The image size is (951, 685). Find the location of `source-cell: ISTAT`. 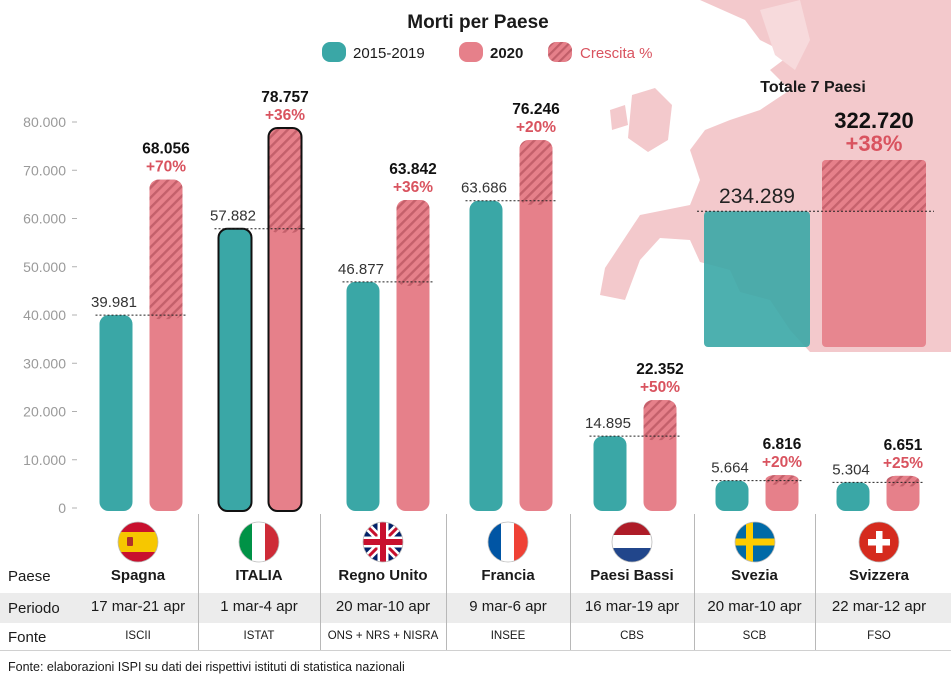

source-cell: ISTAT is located at coordinates (259, 636).